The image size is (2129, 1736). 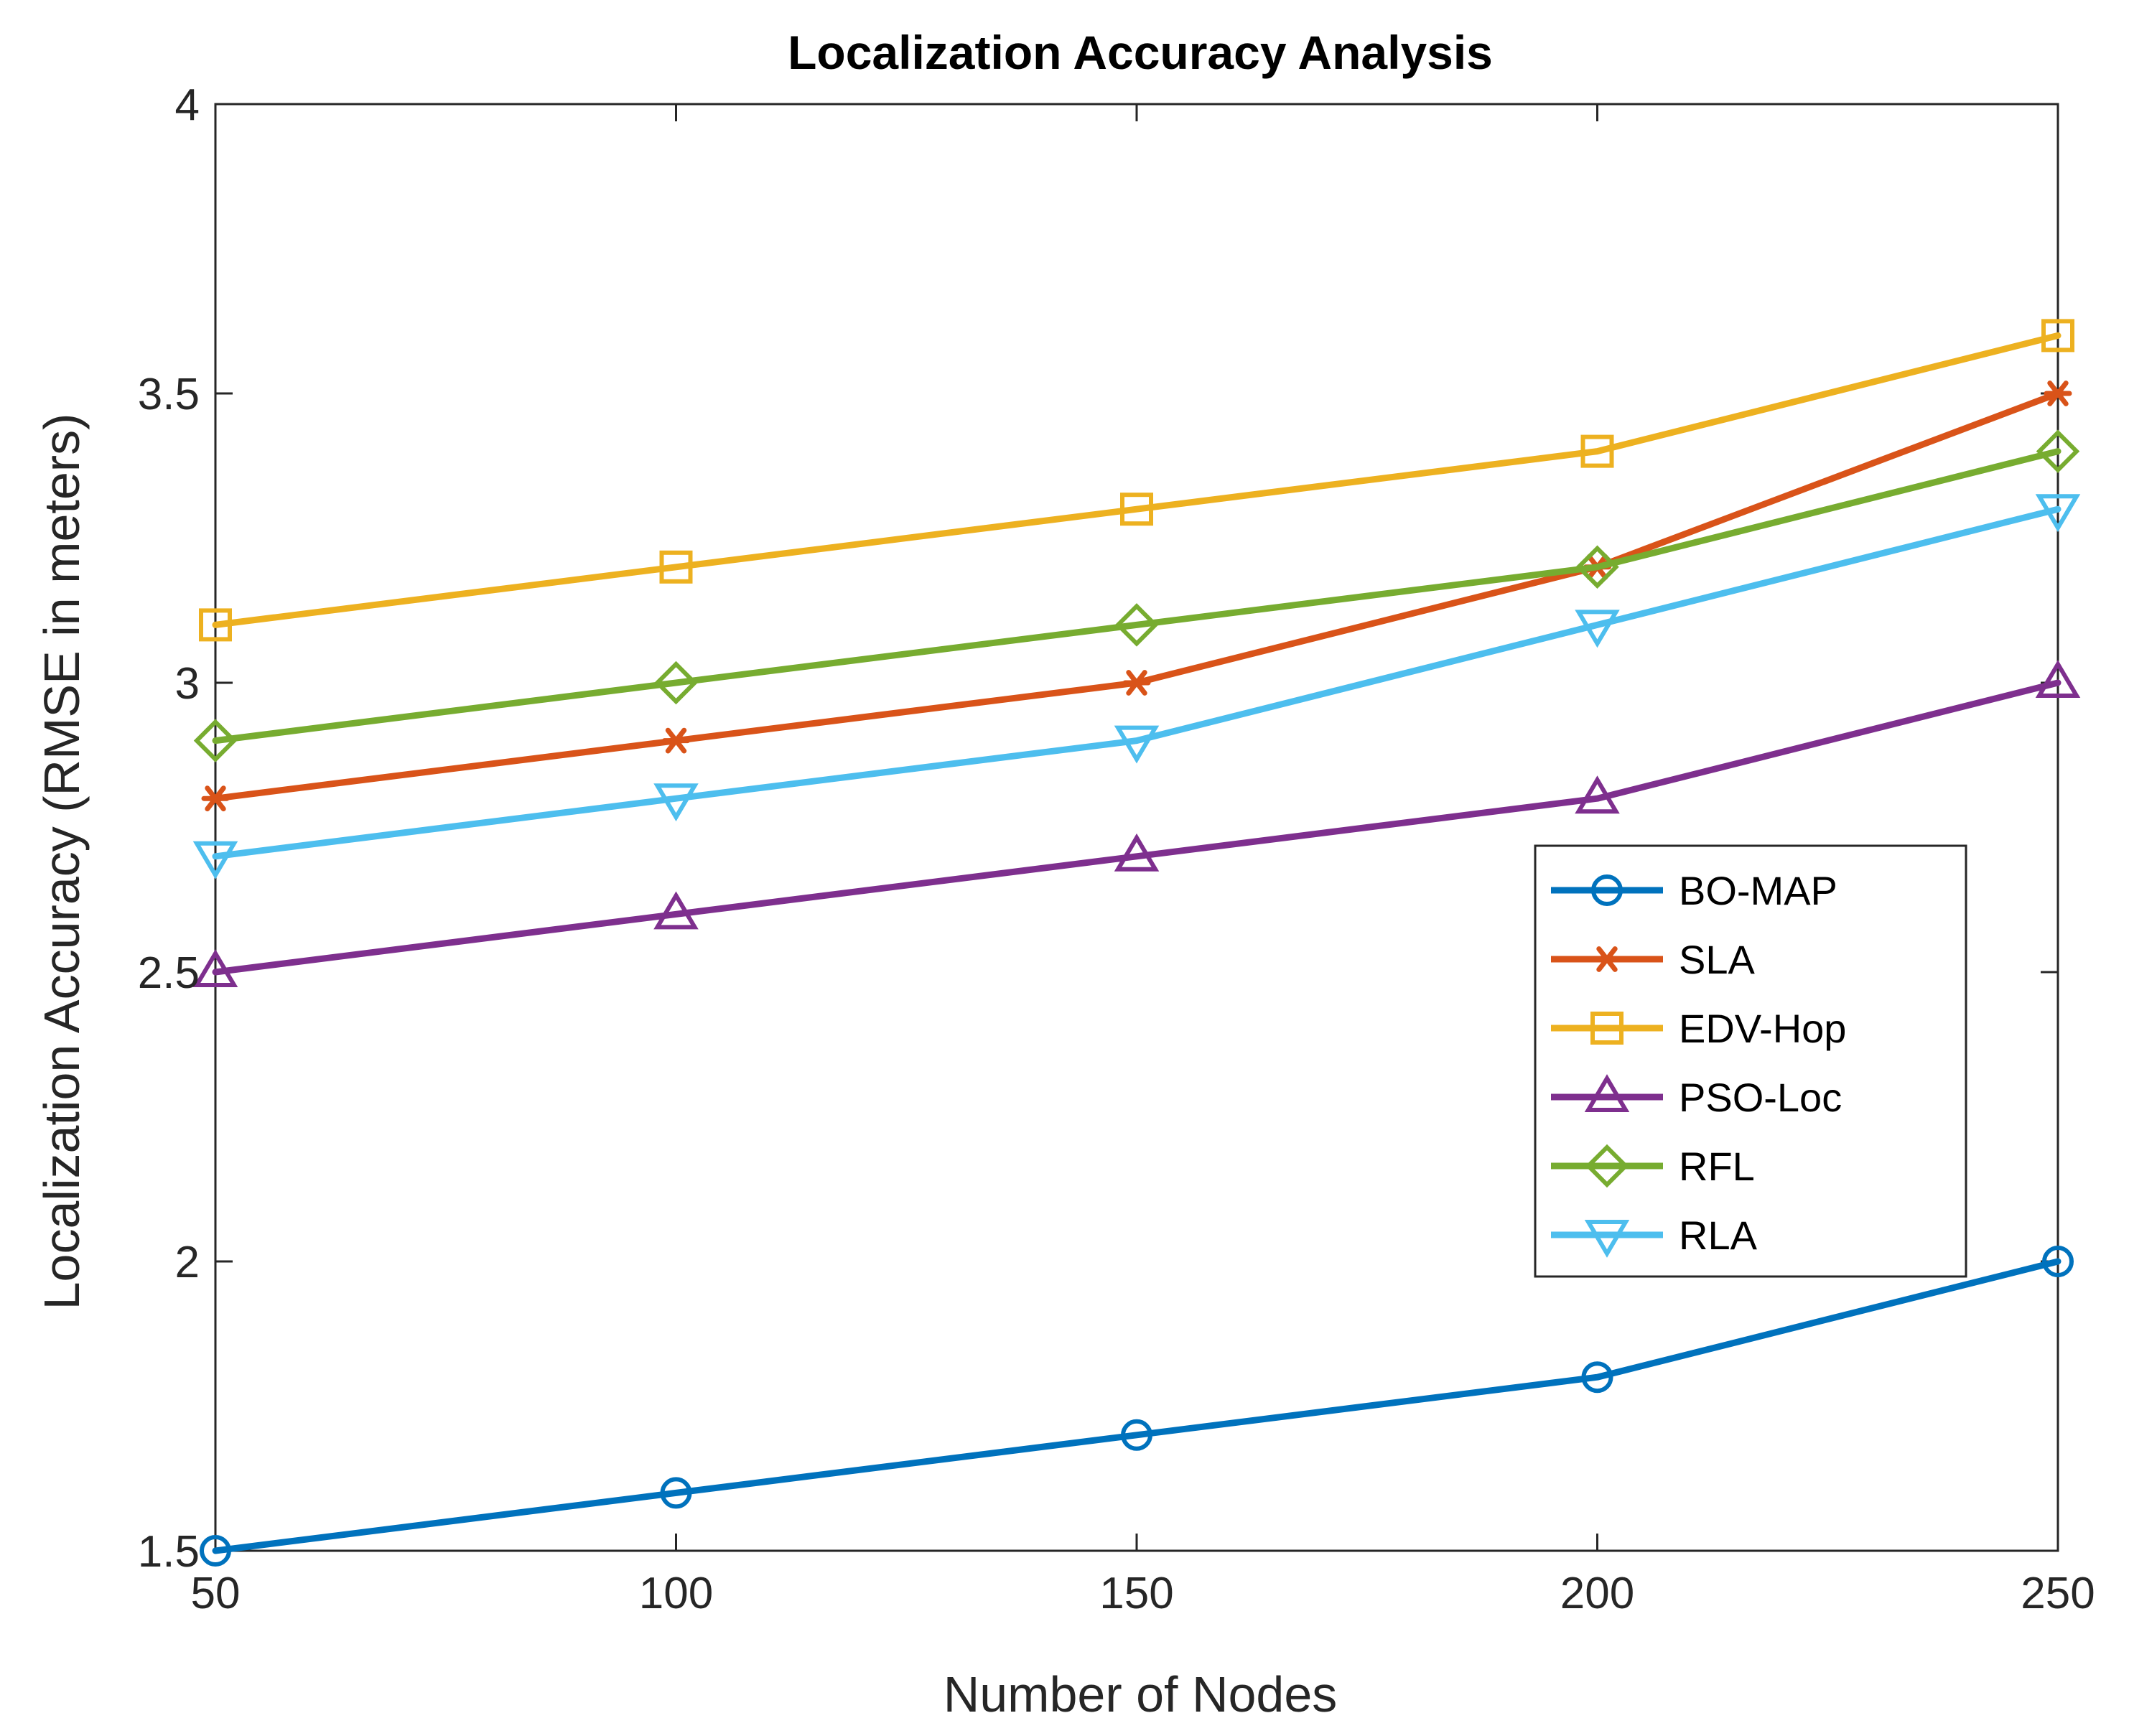 I want to click on x-tick-label: 200, so click(x=1597, y=1593).